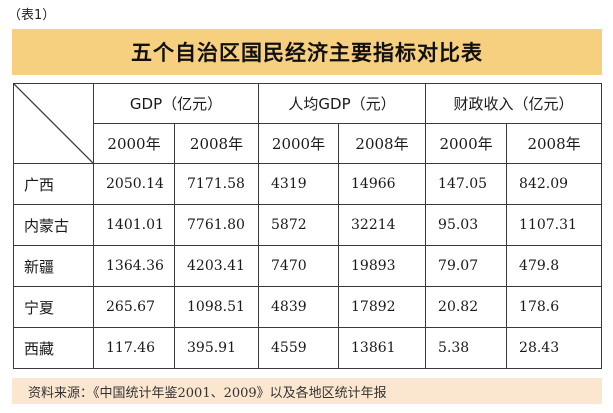  What do you see at coordinates (514, 103) in the screenshot?
I see `group-header-fiscal-revenue: 财政收入（亿元）` at bounding box center [514, 103].